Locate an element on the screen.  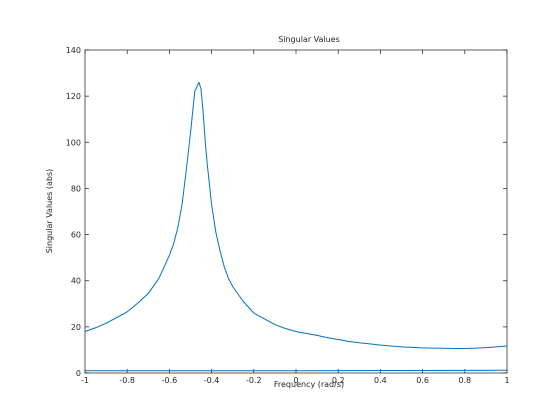
x-tick-label: -0.6 is located at coordinates (170, 380).